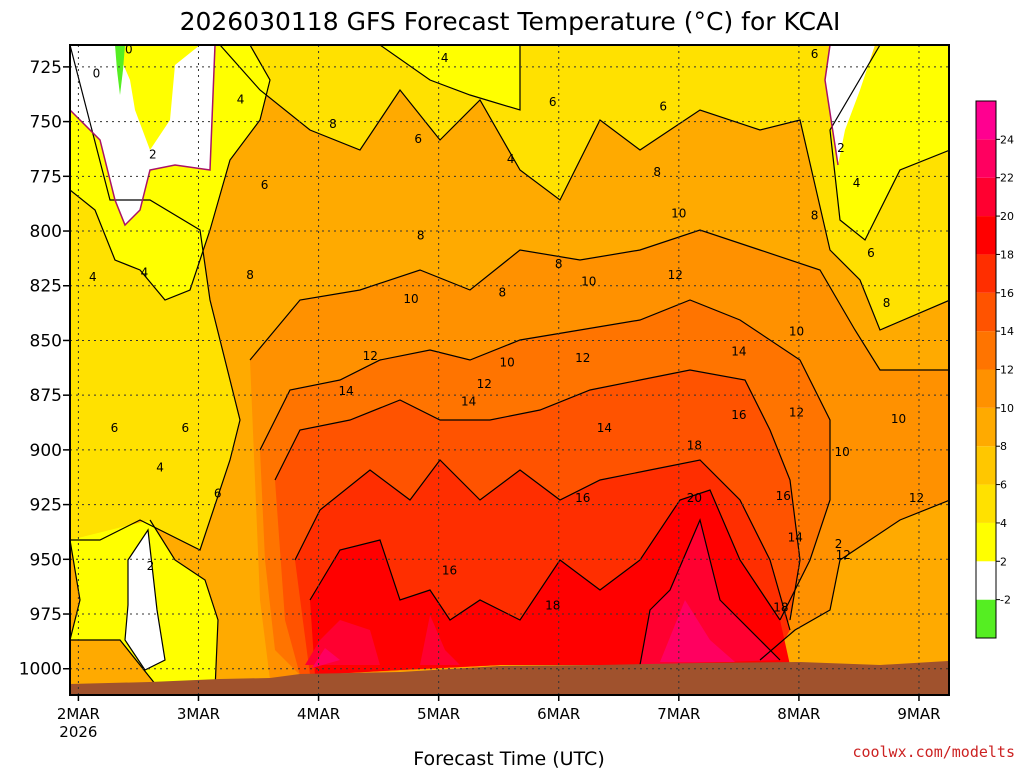 This screenshot has height=768, width=1024. What do you see at coordinates (918, 714) in the screenshot?
I see `x-tick-label: 9MAR` at bounding box center [918, 714].